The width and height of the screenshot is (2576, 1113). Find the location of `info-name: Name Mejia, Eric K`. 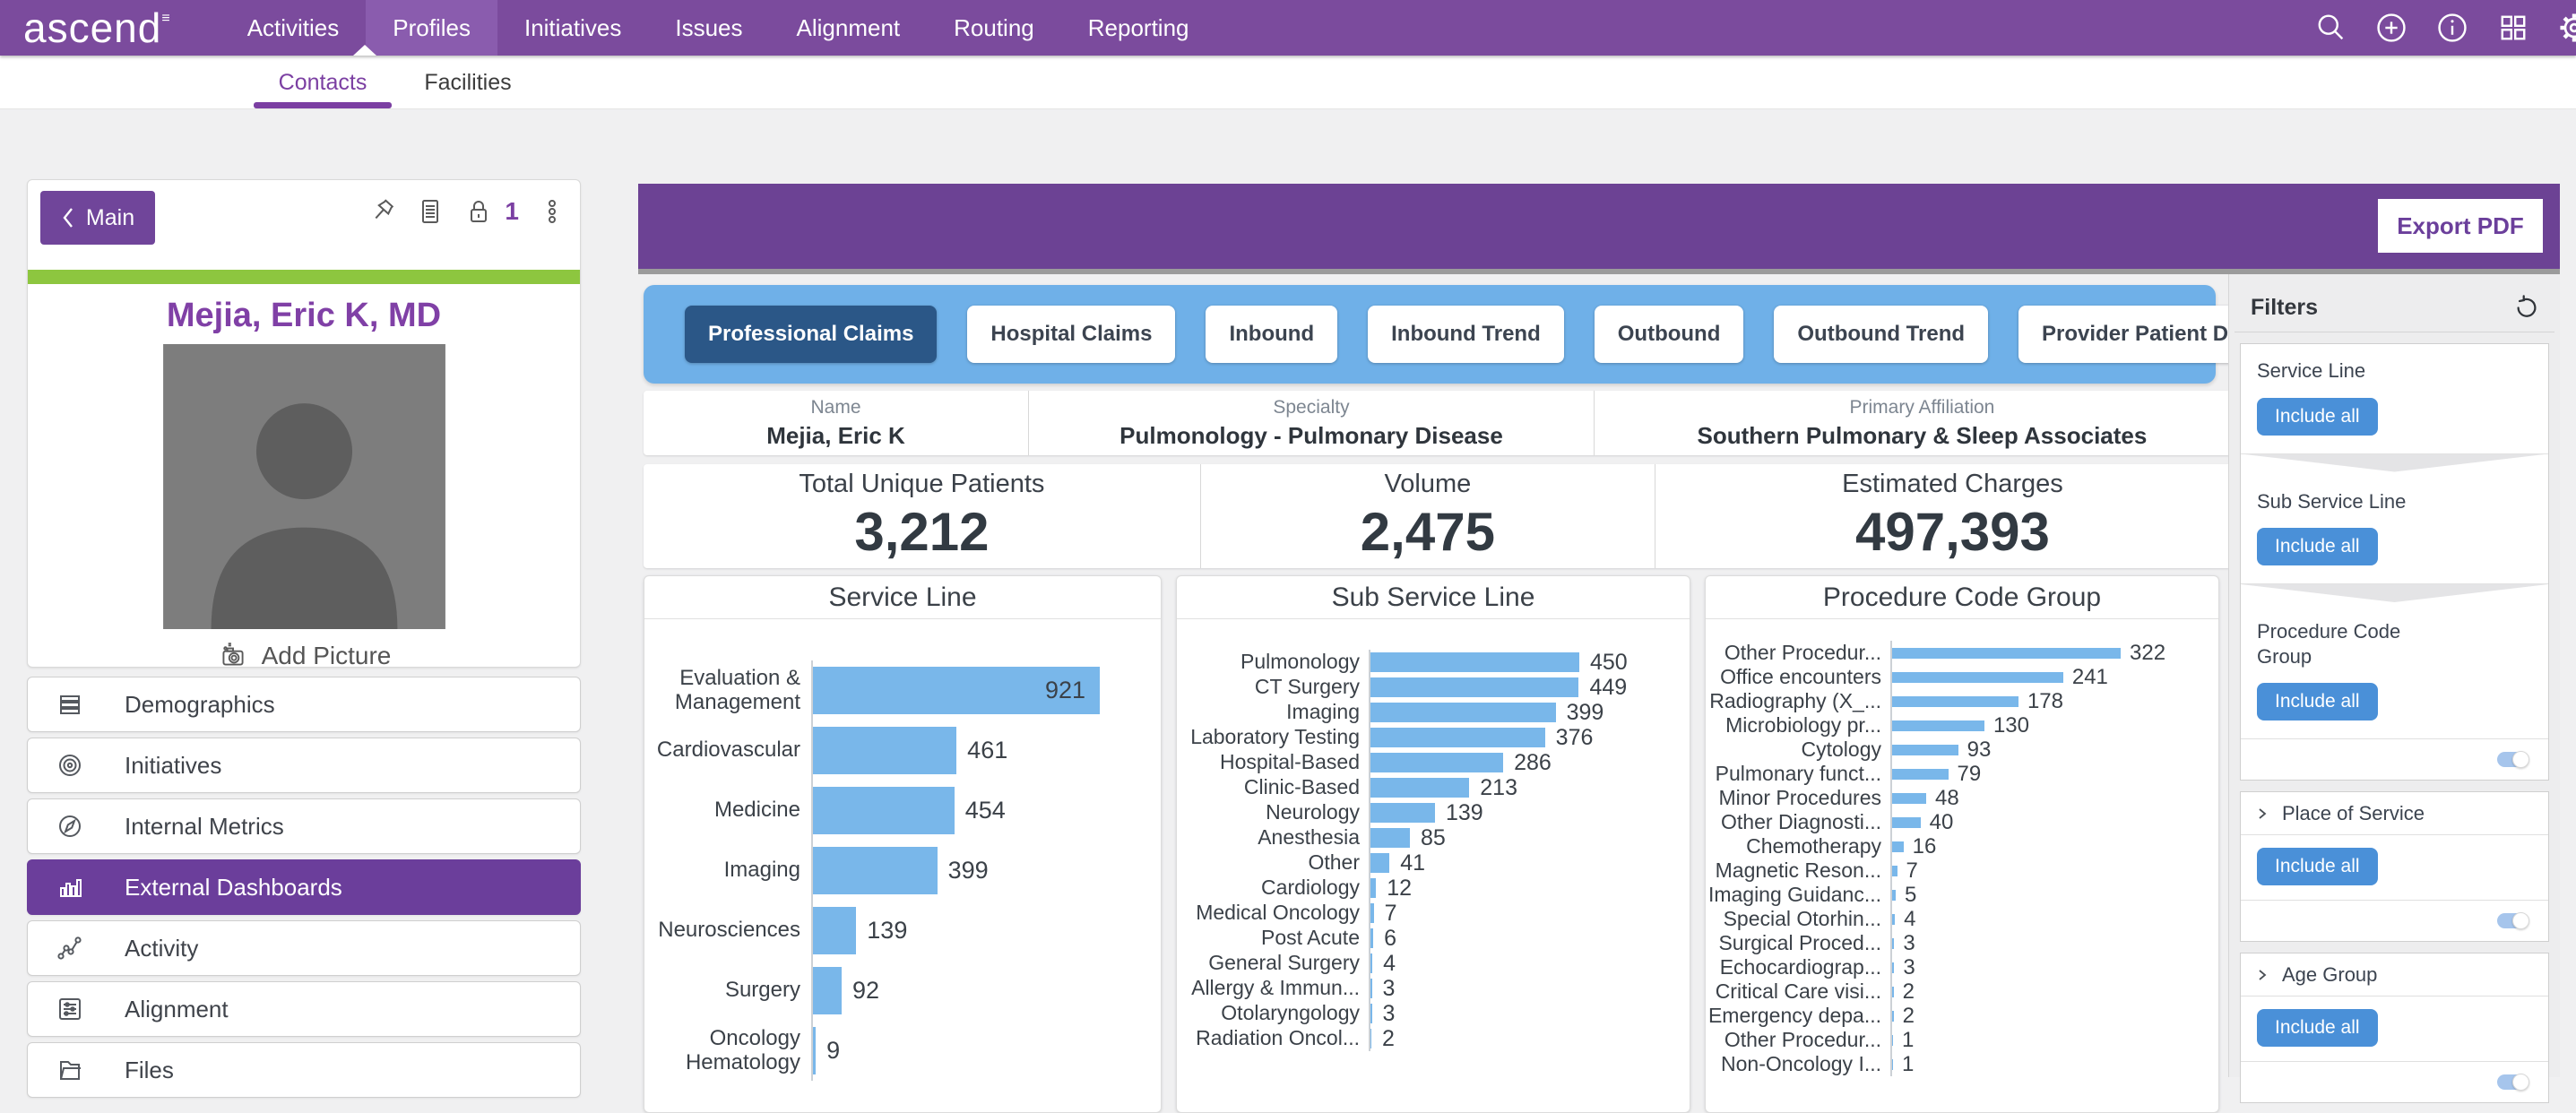

info-name: Name Mejia, Eric K is located at coordinates (837, 423).